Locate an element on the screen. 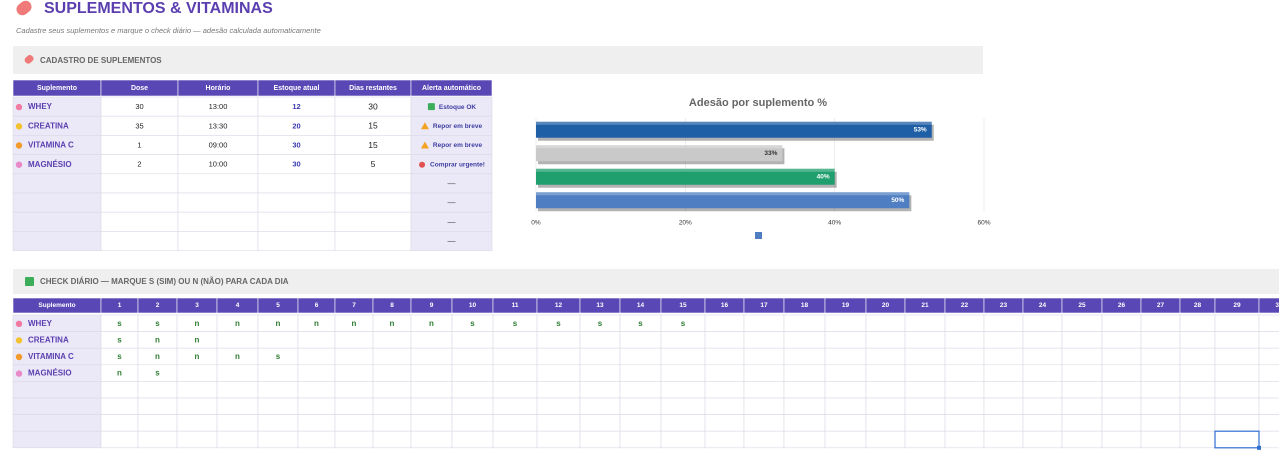 This screenshot has width=1279, height=471. header-label: 10 is located at coordinates (473, 305).